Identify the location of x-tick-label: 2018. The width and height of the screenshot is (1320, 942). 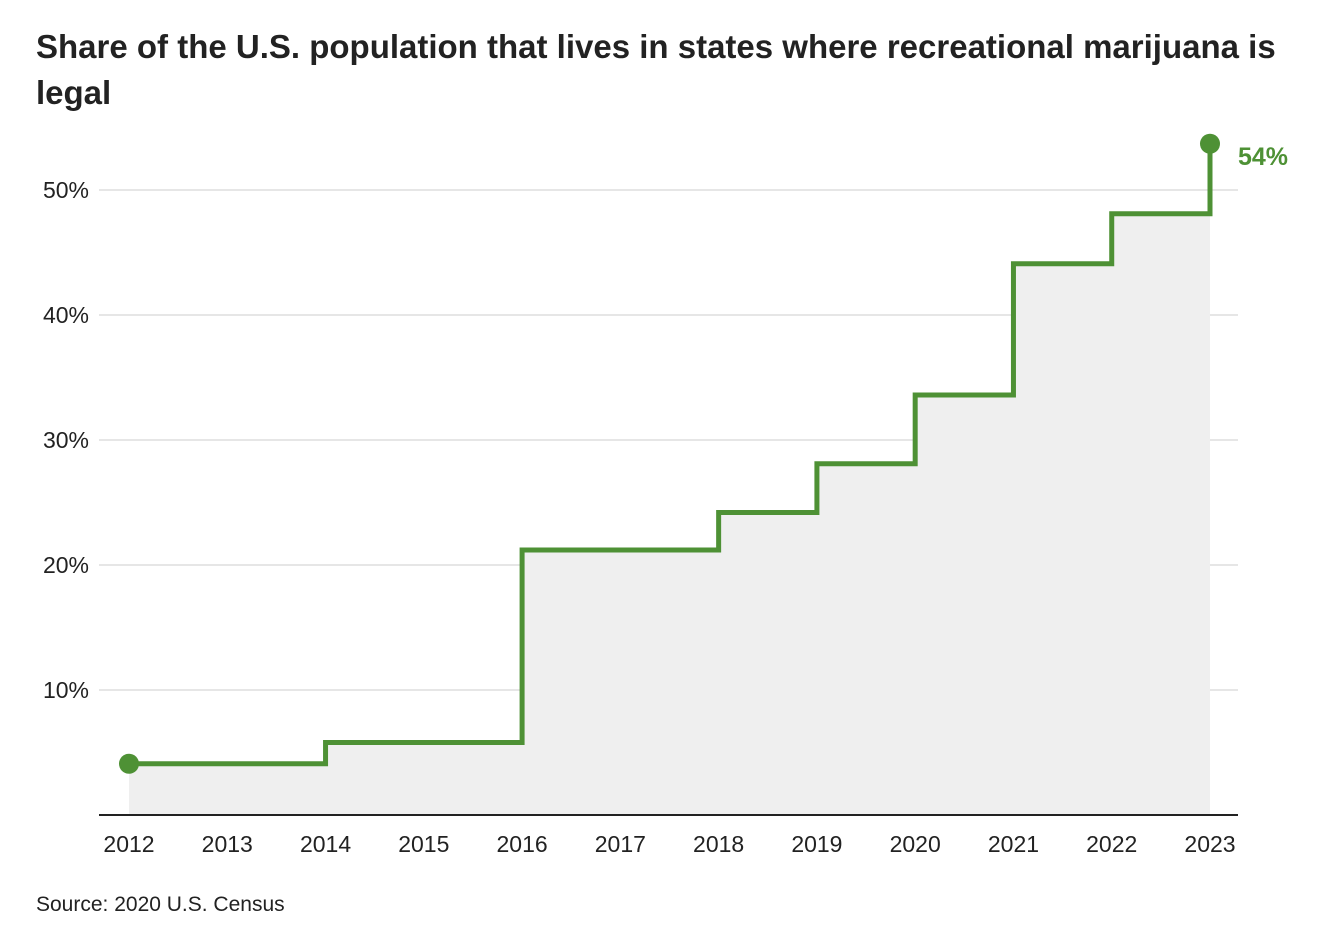
(718, 844).